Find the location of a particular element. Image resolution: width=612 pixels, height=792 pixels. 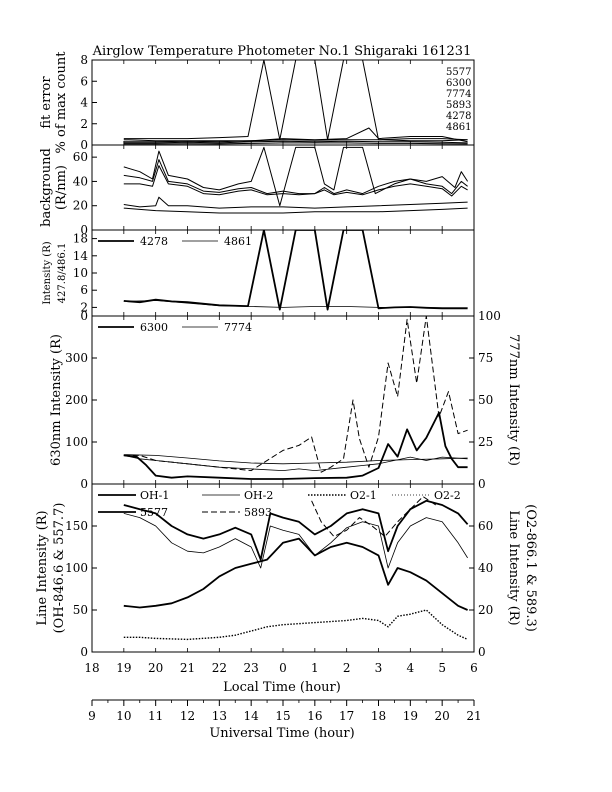

y-axis-label: background is located at coordinates (46, 187).